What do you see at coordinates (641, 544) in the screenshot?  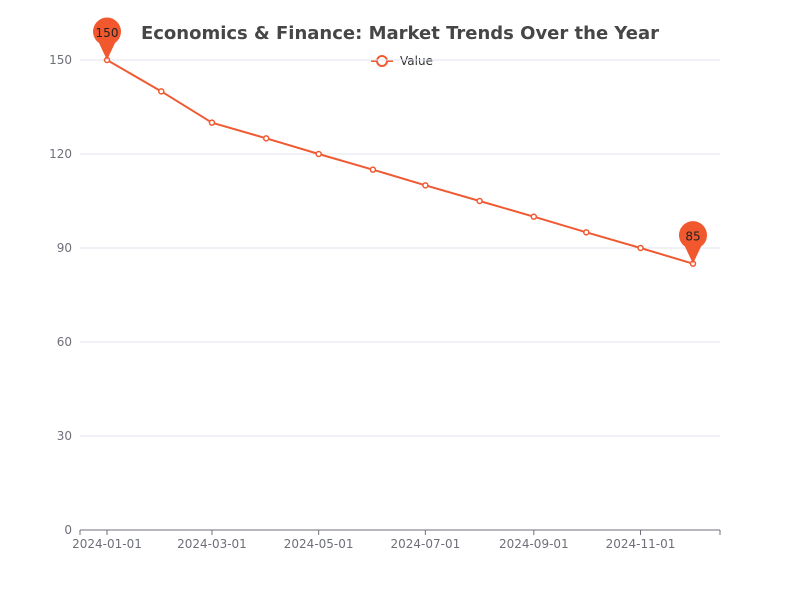 I see `x-tick-label: 2024-11-01` at bounding box center [641, 544].